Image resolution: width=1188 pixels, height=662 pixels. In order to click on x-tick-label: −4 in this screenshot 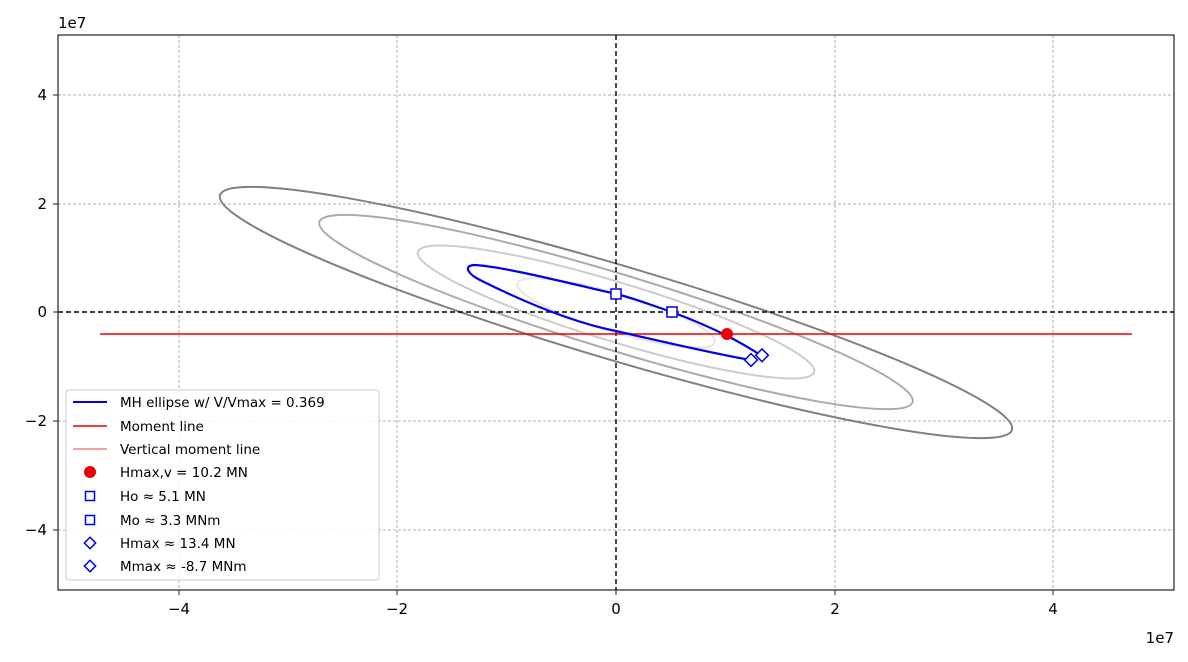, I will do `click(179, 609)`.